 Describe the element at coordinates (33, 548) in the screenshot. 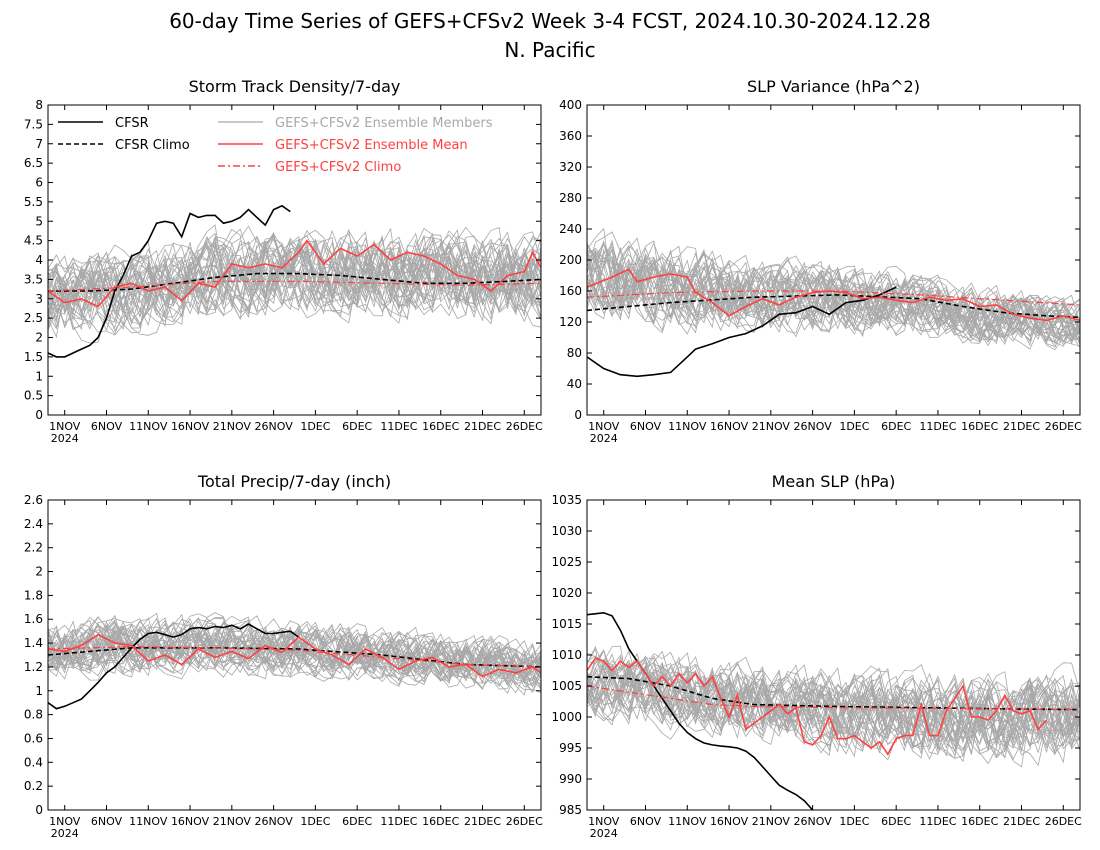

I see `y-tick-label: 2.2` at that location.